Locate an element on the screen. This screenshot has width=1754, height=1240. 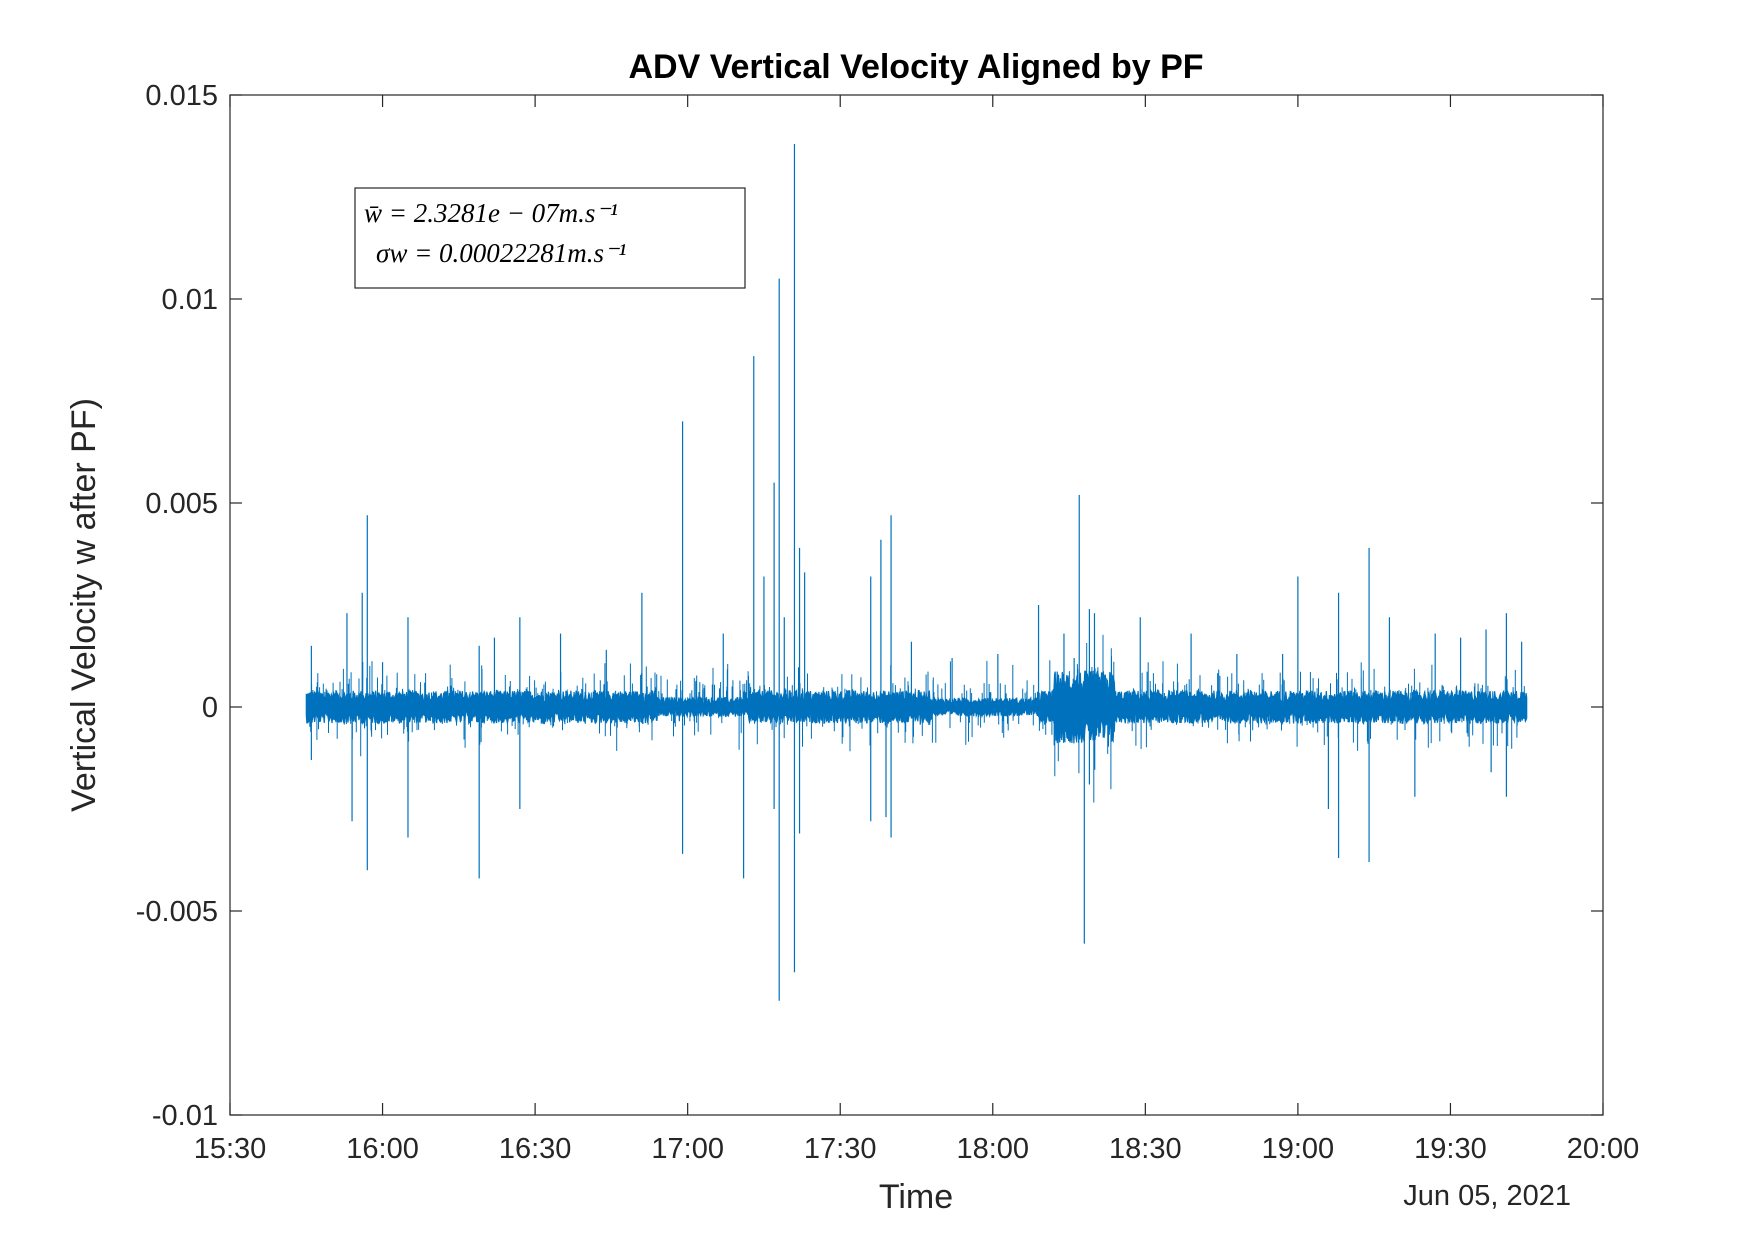
legend-std: σw = 0.00022281m.s⁻¹ is located at coordinates (501, 253).